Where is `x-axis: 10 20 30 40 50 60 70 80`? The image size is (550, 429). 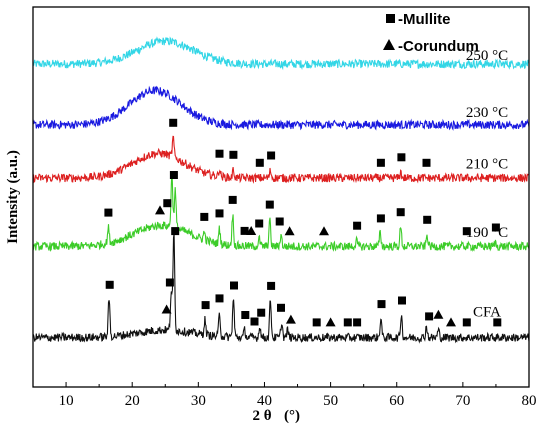 x-axis: 10 20 30 40 50 60 70 80 is located at coordinates (284, 395).